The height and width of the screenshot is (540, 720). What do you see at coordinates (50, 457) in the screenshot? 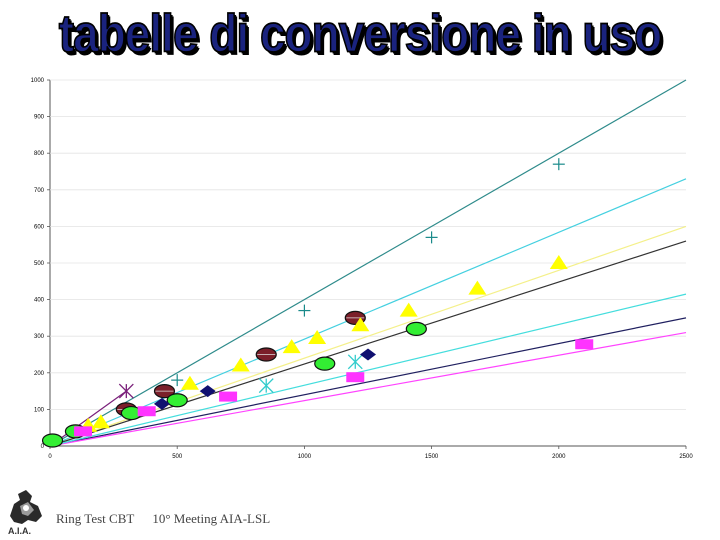
I see `x-tick-label: 0` at bounding box center [50, 457].